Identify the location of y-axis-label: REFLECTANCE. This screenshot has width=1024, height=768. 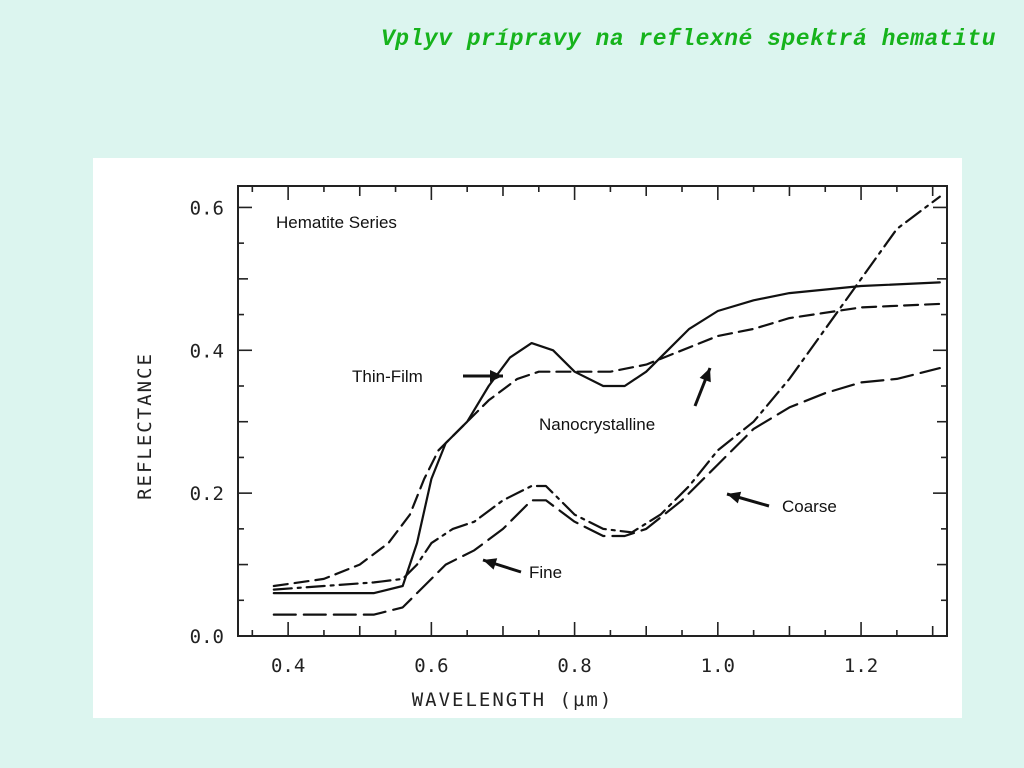
(145, 426).